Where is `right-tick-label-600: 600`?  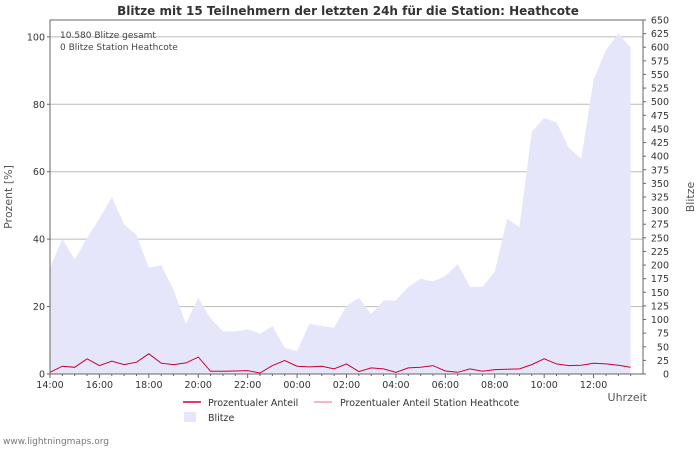 right-tick-label-600: 600 is located at coordinates (660, 48).